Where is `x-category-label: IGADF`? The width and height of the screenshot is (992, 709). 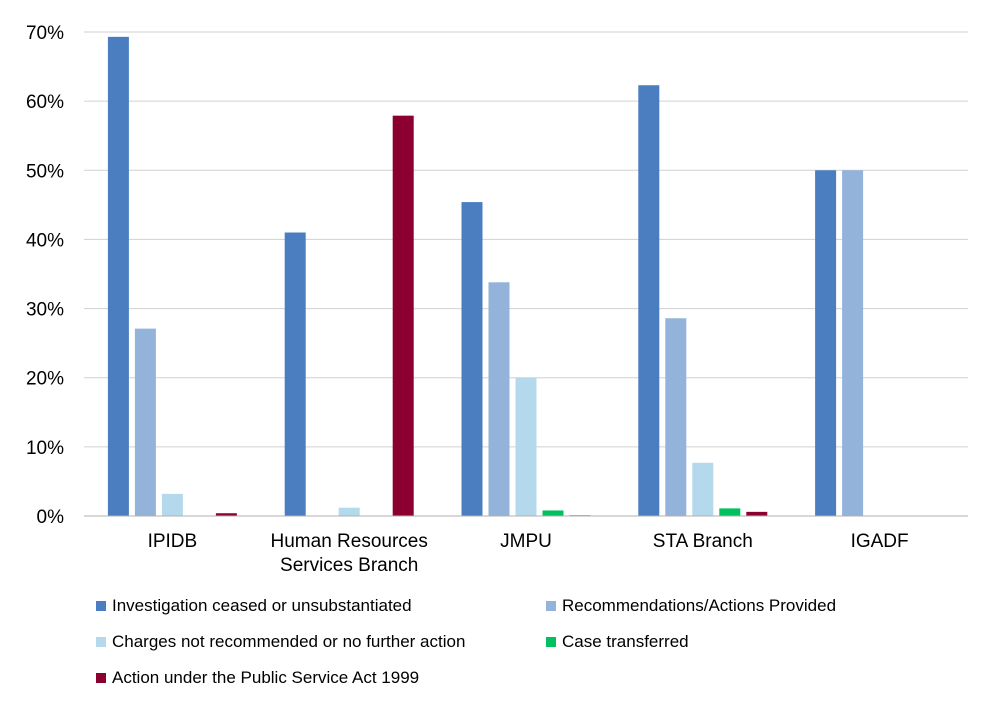
x-category-label: IGADF is located at coordinates (880, 541).